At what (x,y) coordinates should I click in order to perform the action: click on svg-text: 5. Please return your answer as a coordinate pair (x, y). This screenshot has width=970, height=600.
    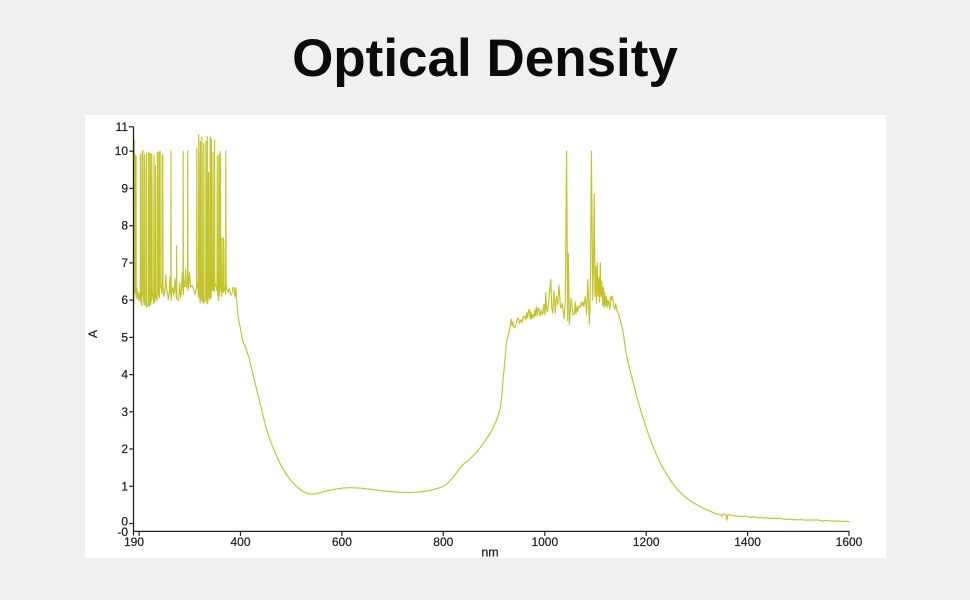
    Looking at the image, I should click on (124, 337).